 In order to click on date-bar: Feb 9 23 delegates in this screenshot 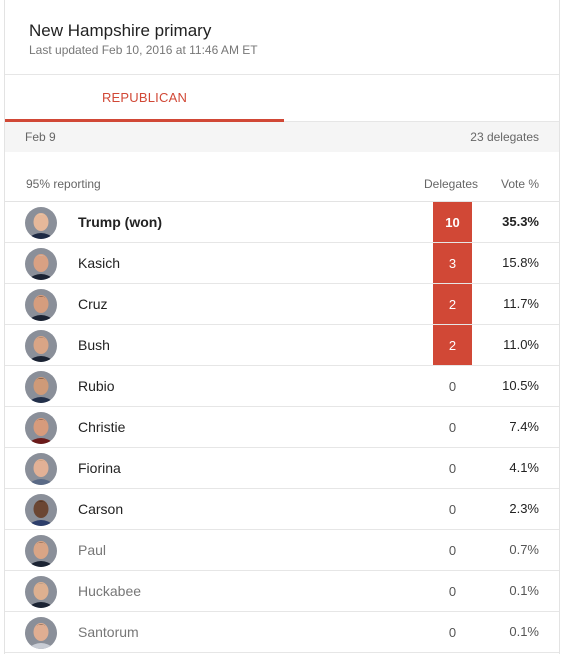, I will do `click(282, 137)`.